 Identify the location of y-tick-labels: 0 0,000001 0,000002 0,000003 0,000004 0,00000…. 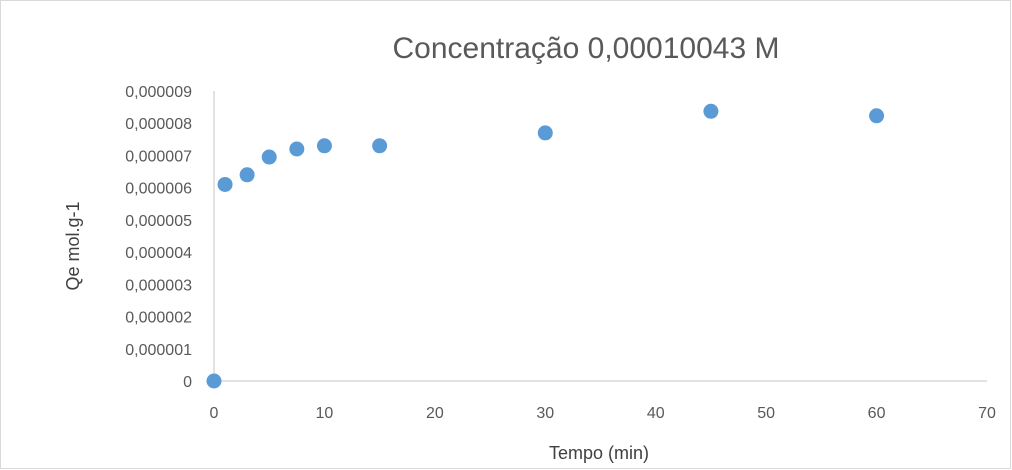
(158, 237).